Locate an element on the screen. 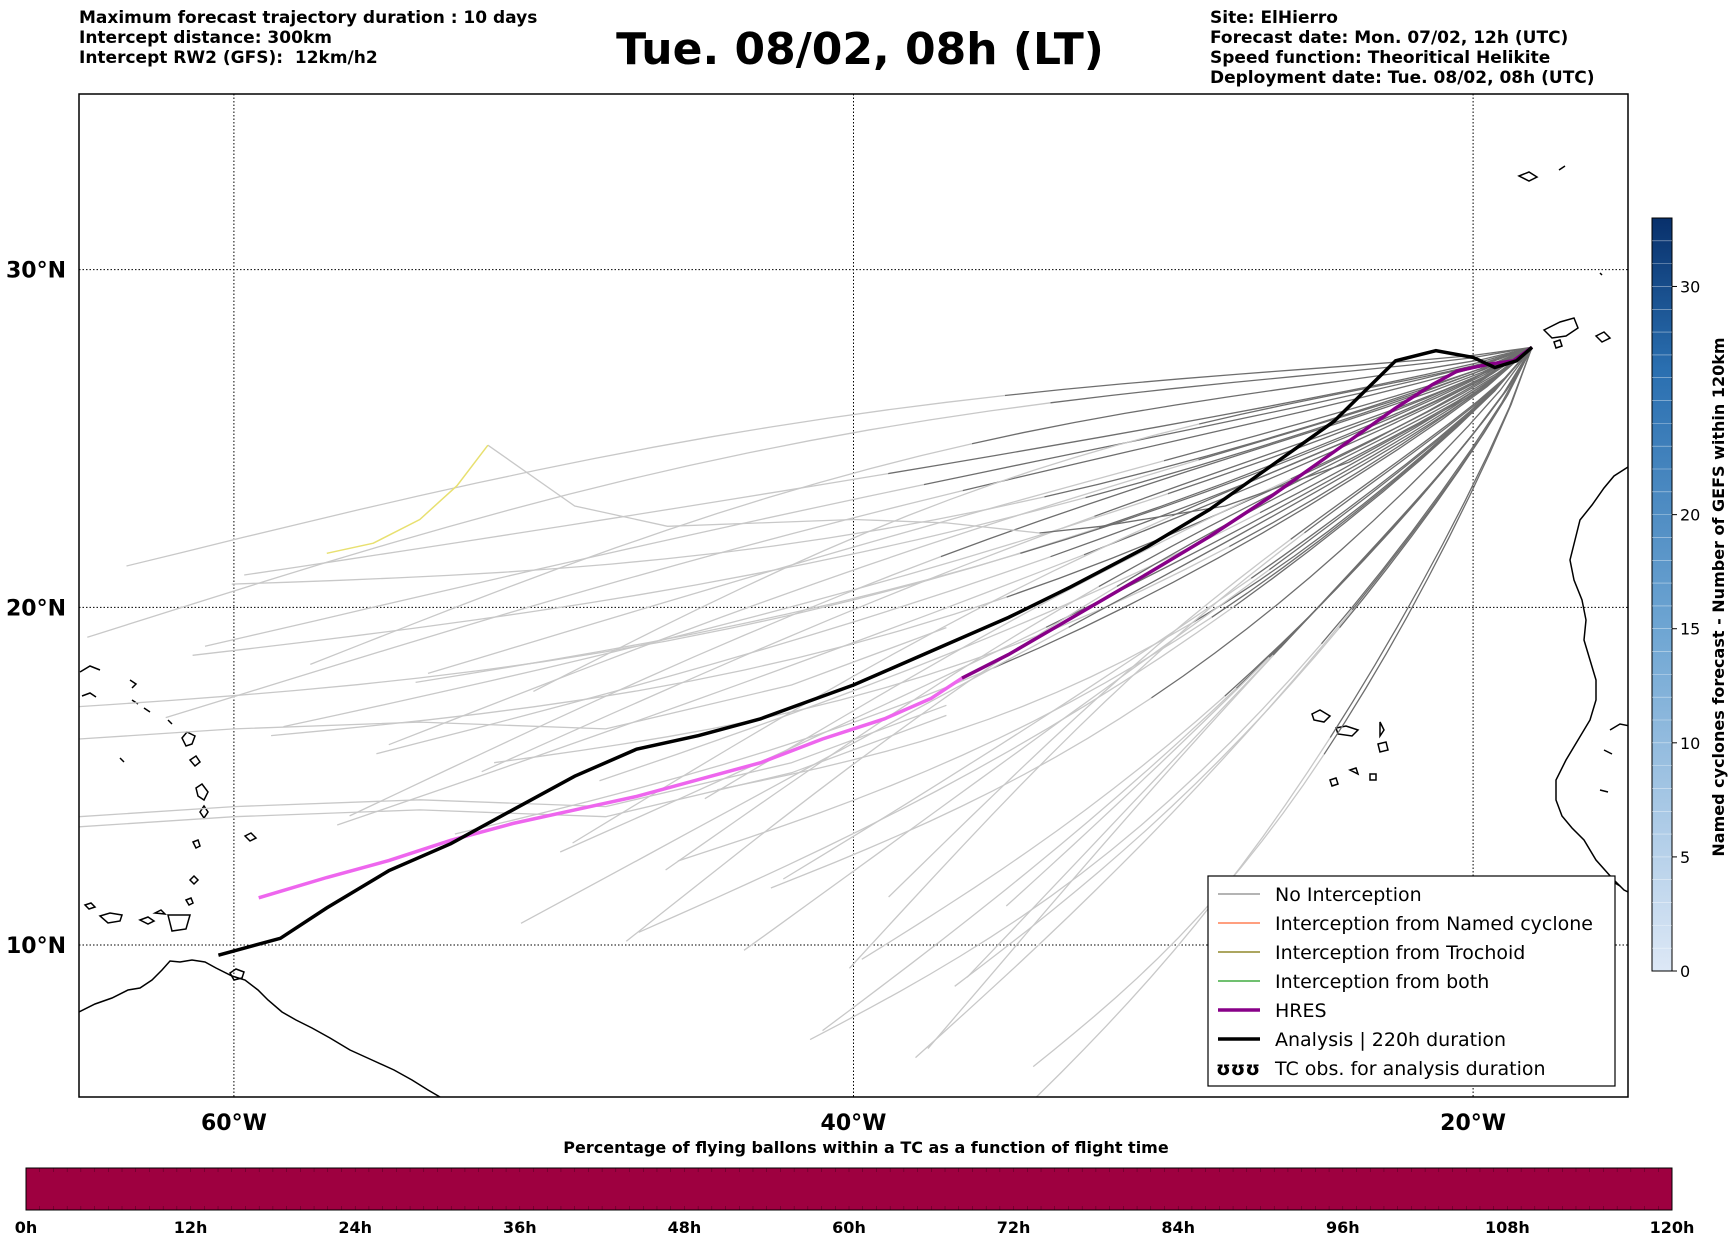  right-colorbar-gradient is located at coordinates (1662, 594).